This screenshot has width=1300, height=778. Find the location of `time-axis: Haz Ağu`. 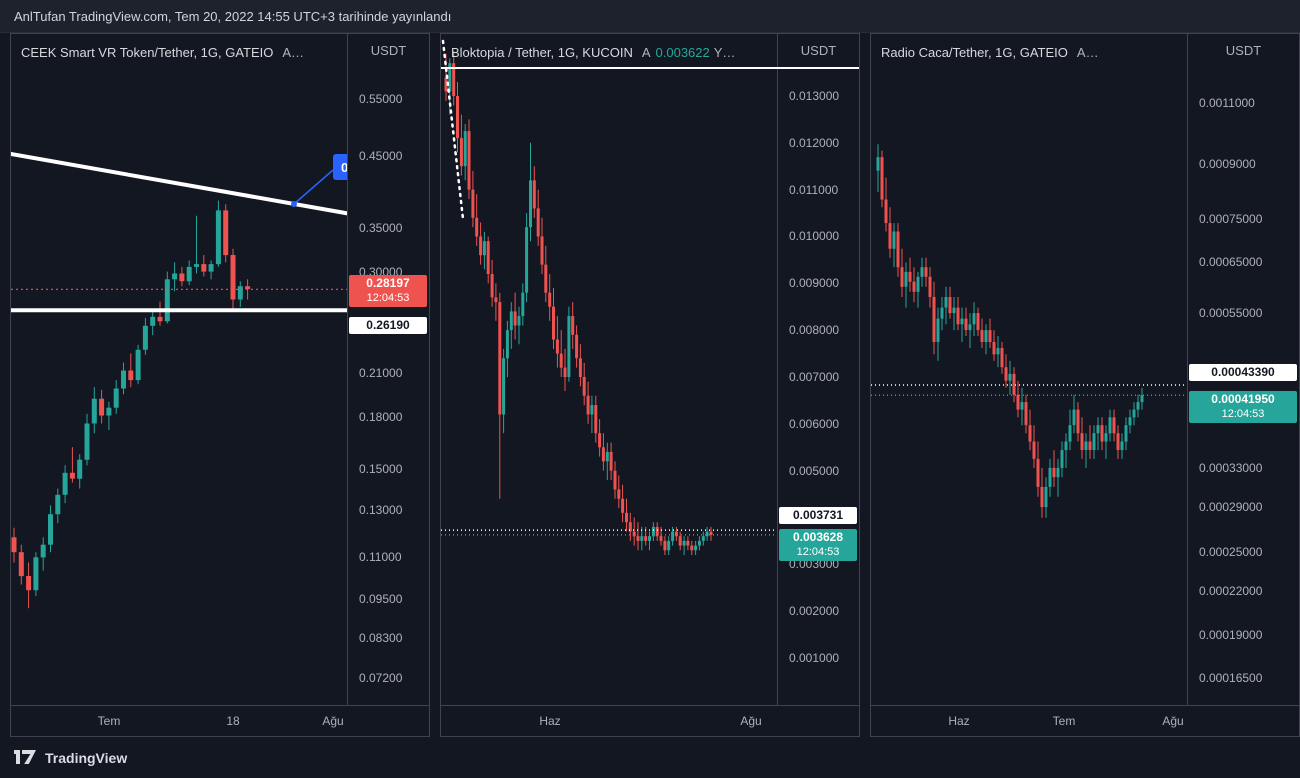

time-axis: Haz Ağu is located at coordinates (650, 720).